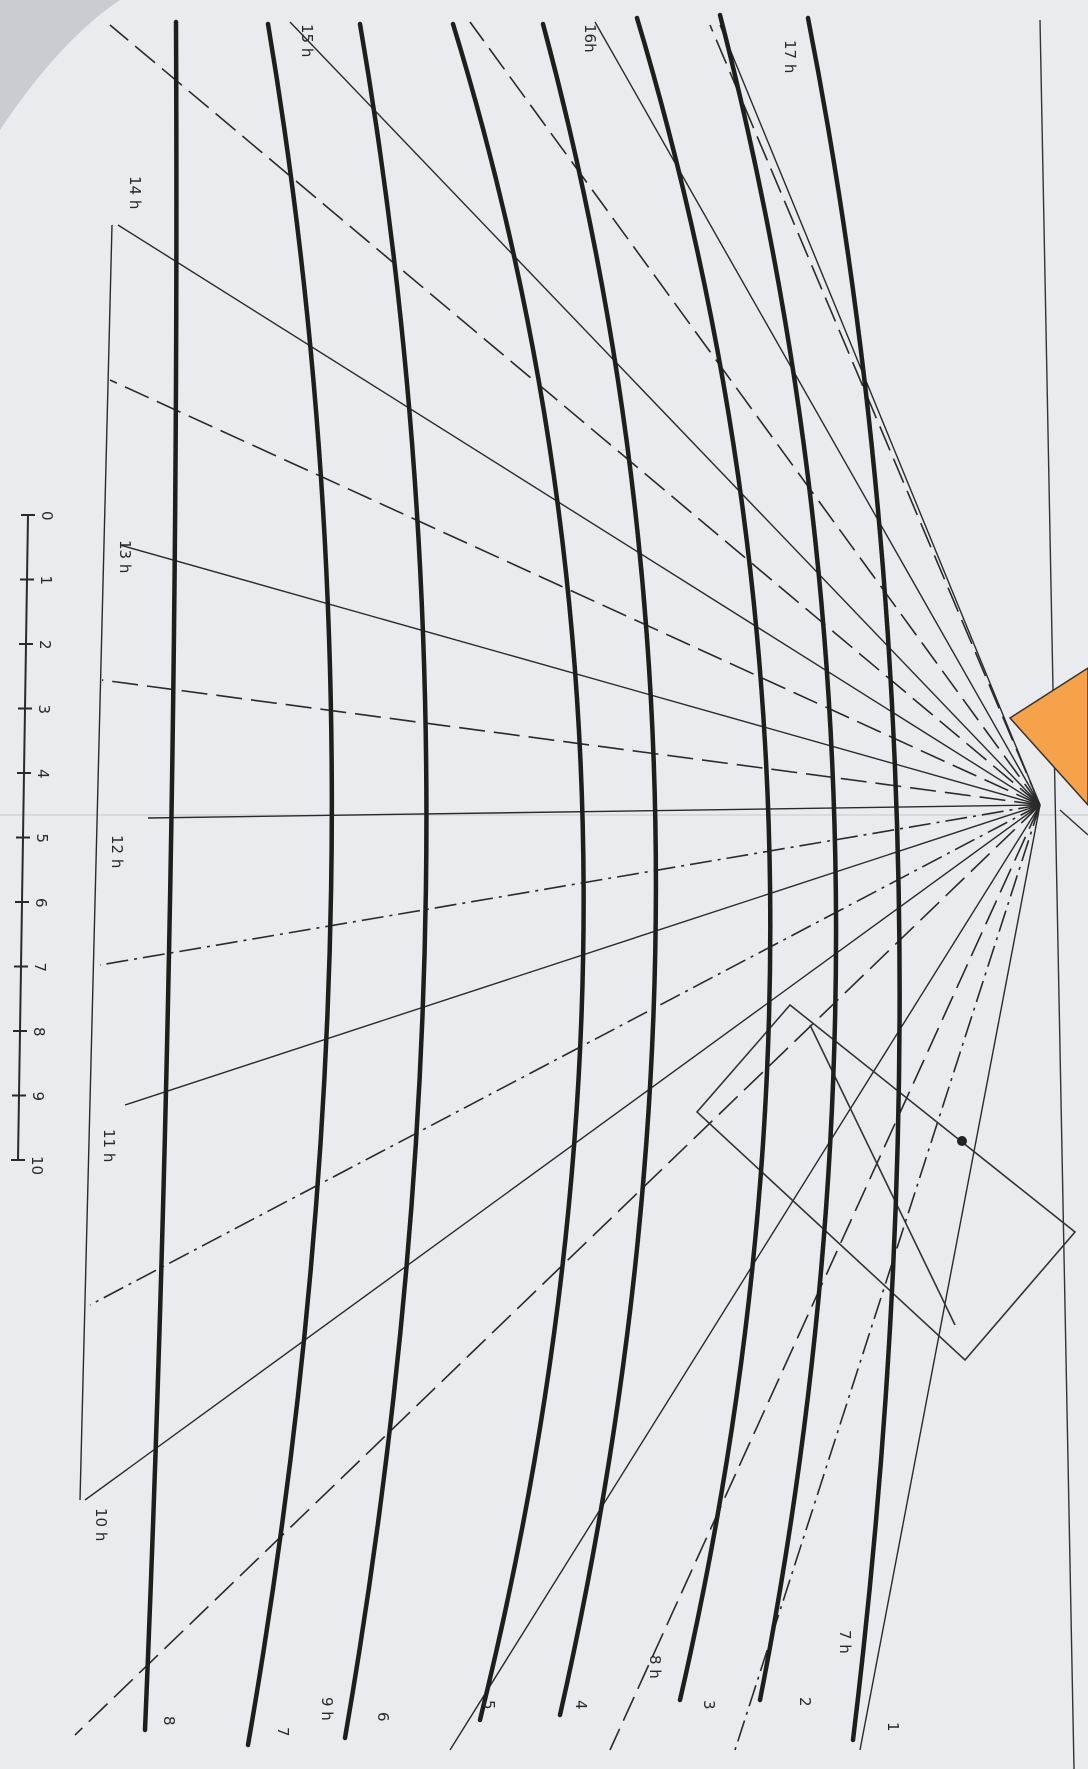 The height and width of the screenshot is (1769, 1088). Describe the element at coordinates (571, 742) in the screenshot. I see `ray-13h-b` at that location.